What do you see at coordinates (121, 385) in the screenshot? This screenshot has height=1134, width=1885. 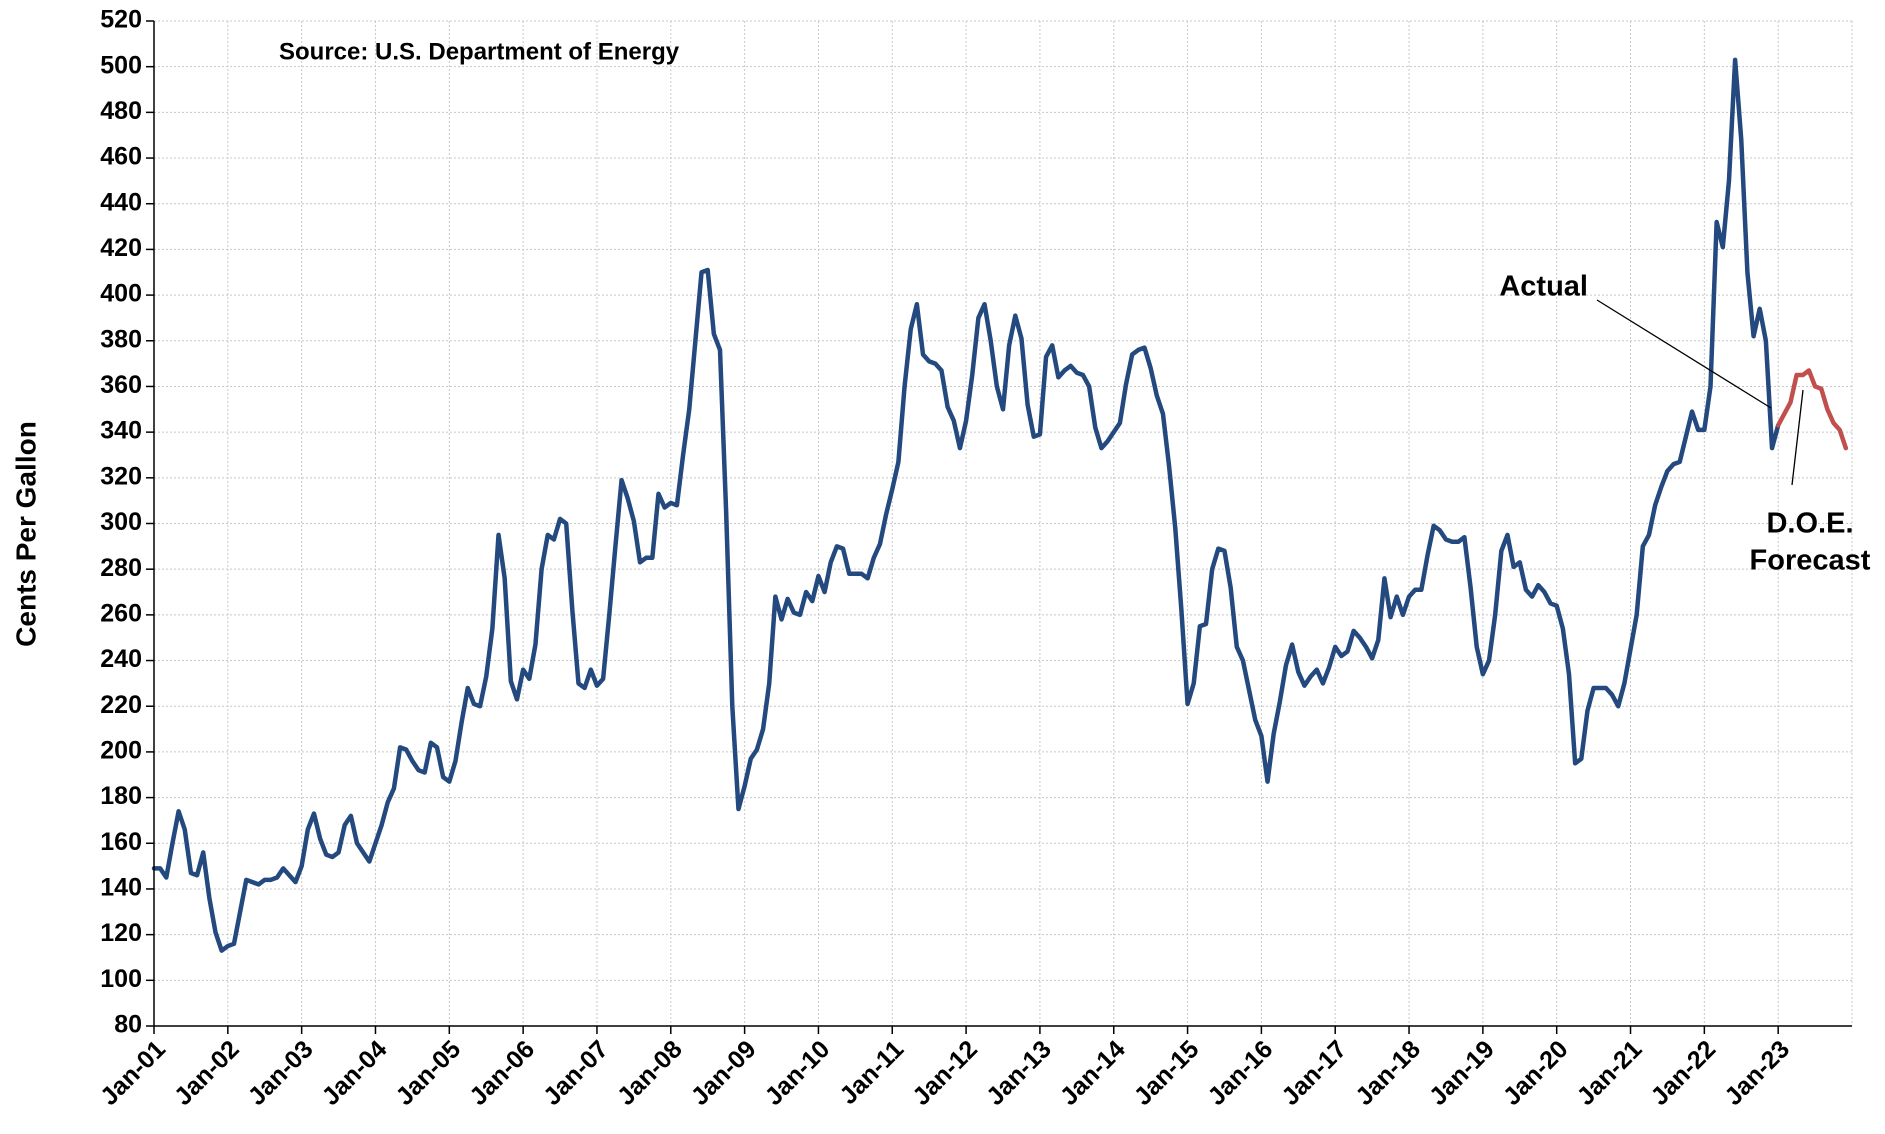 I see `y-tick-label: 360` at bounding box center [121, 385].